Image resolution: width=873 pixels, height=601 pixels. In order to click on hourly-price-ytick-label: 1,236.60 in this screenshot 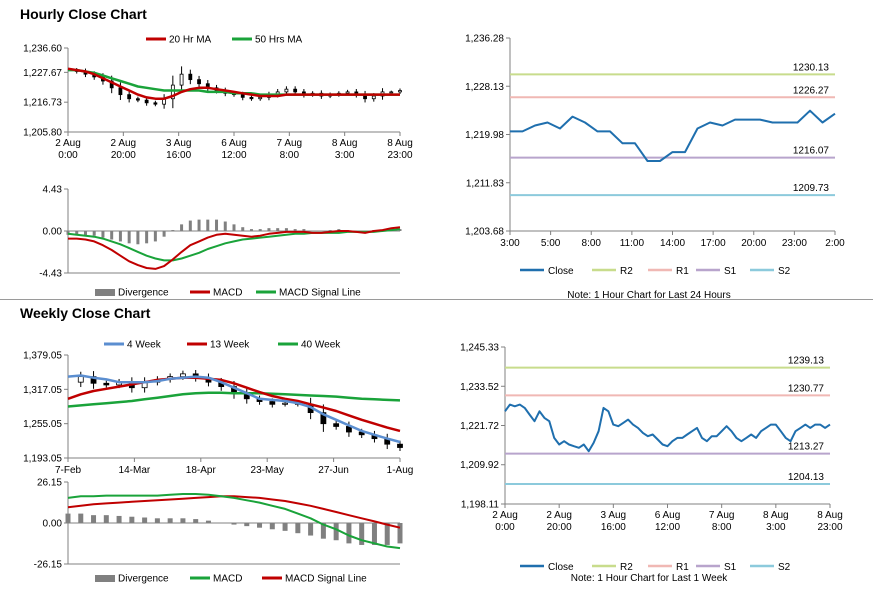, I will do `click(42, 49)`.